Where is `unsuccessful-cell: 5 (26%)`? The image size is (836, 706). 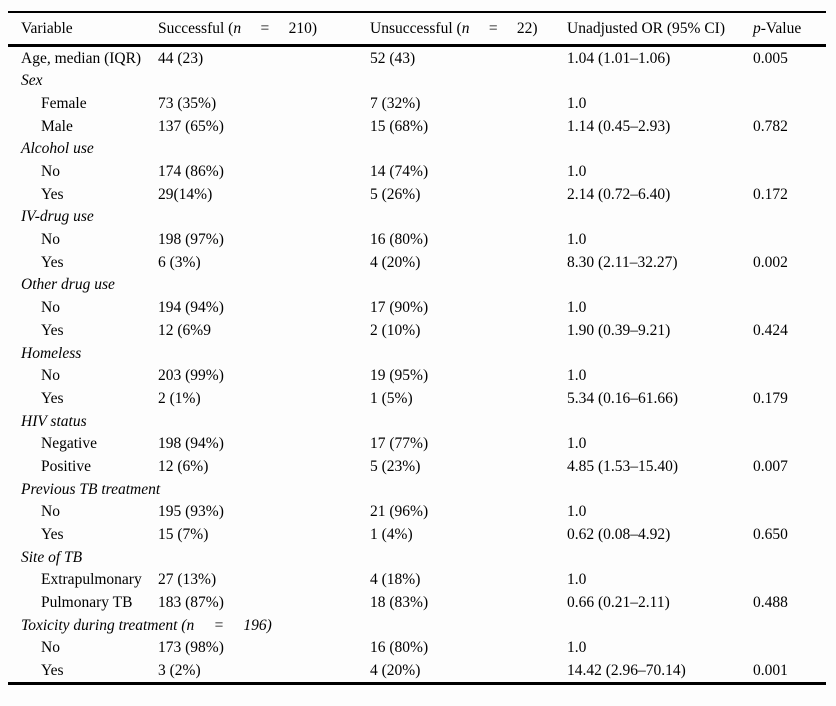 unsuccessful-cell: 5 (26%) is located at coordinates (395, 194).